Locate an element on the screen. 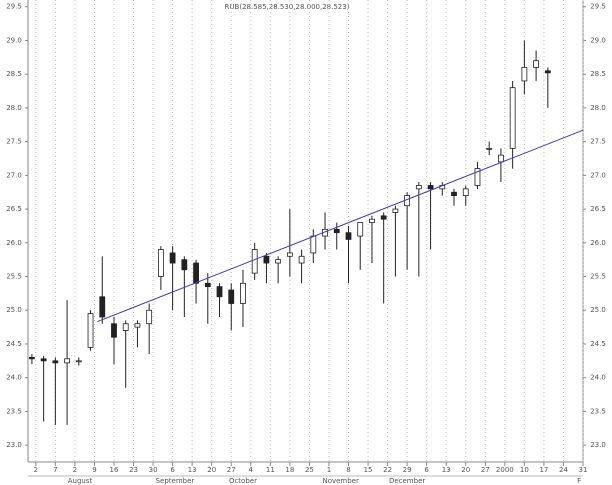 This screenshot has height=485, width=612. y-tick-label-right: 27.5 is located at coordinates (598, 142).